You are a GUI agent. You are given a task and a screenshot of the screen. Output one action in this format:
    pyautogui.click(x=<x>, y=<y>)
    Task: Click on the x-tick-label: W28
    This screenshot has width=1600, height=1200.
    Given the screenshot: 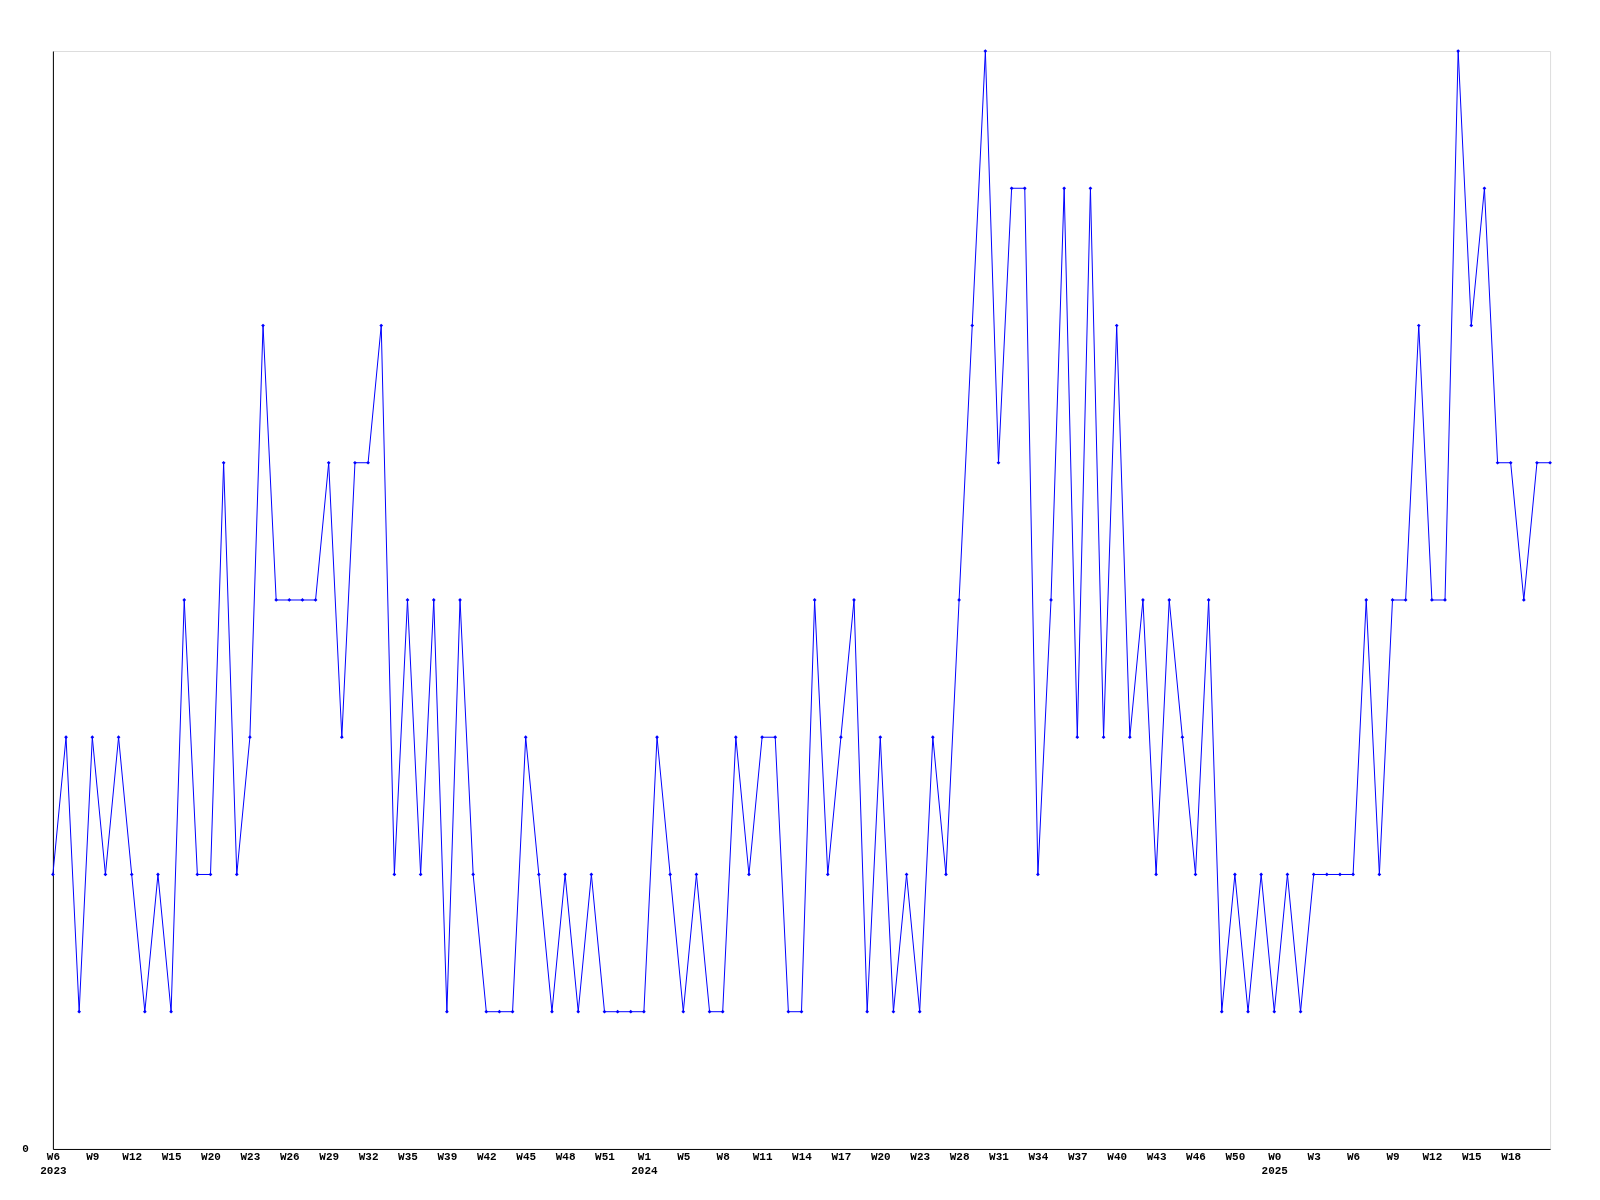 What is the action you would take?
    pyautogui.click(x=959, y=1157)
    